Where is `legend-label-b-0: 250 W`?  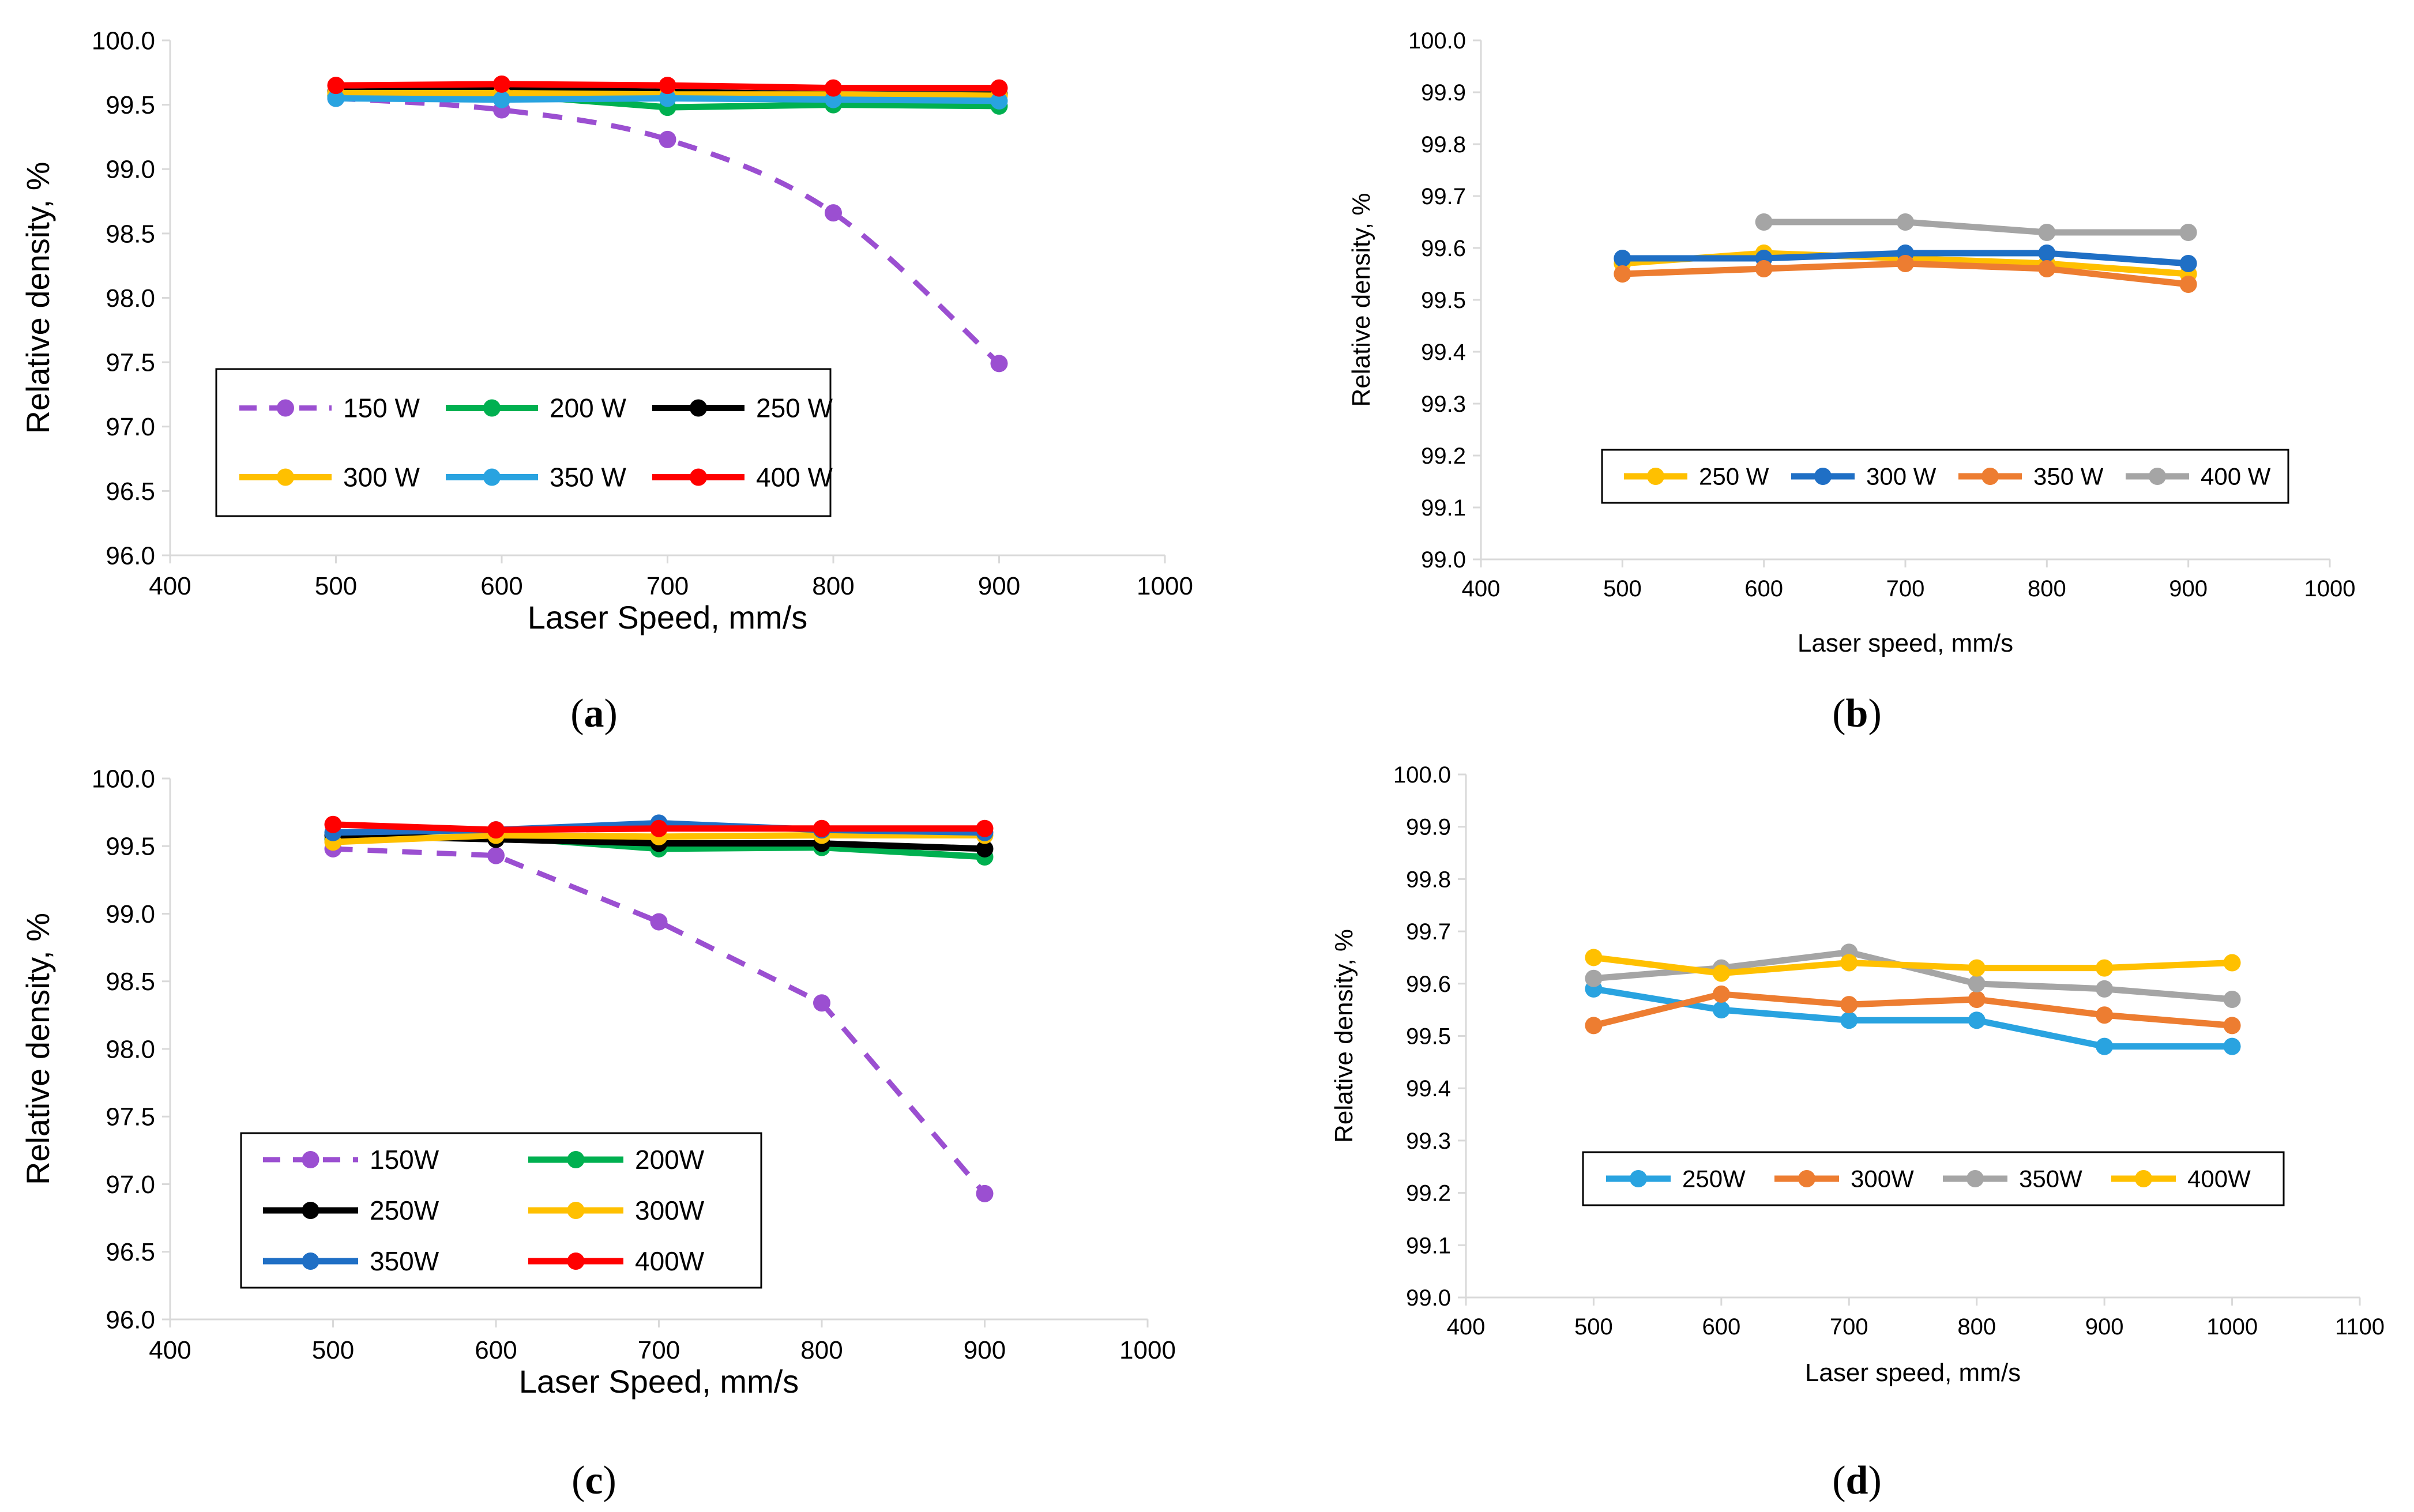 legend-label-b-0: 250 W is located at coordinates (1734, 477).